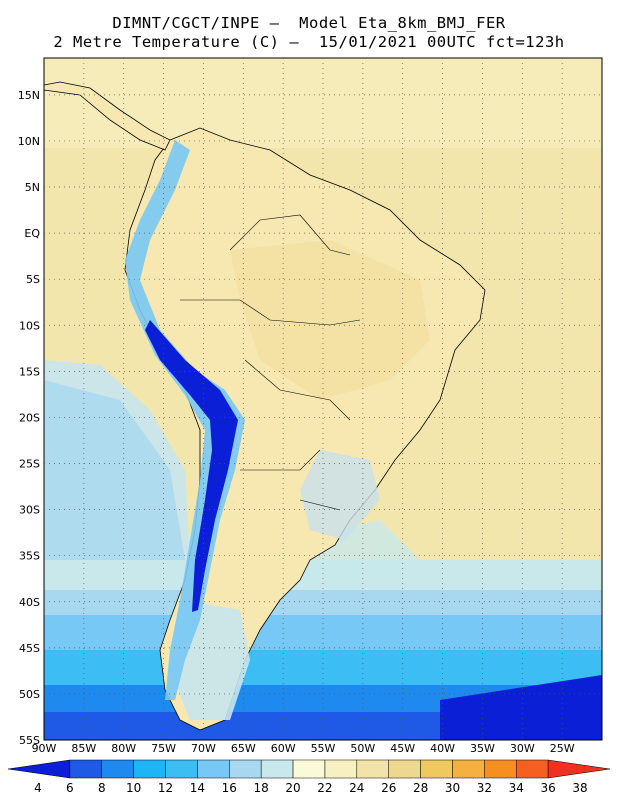 This screenshot has height=800, width=618. Describe the element at coordinates (29, 371) in the screenshot. I see `lat-tick-label: 15S` at that location.